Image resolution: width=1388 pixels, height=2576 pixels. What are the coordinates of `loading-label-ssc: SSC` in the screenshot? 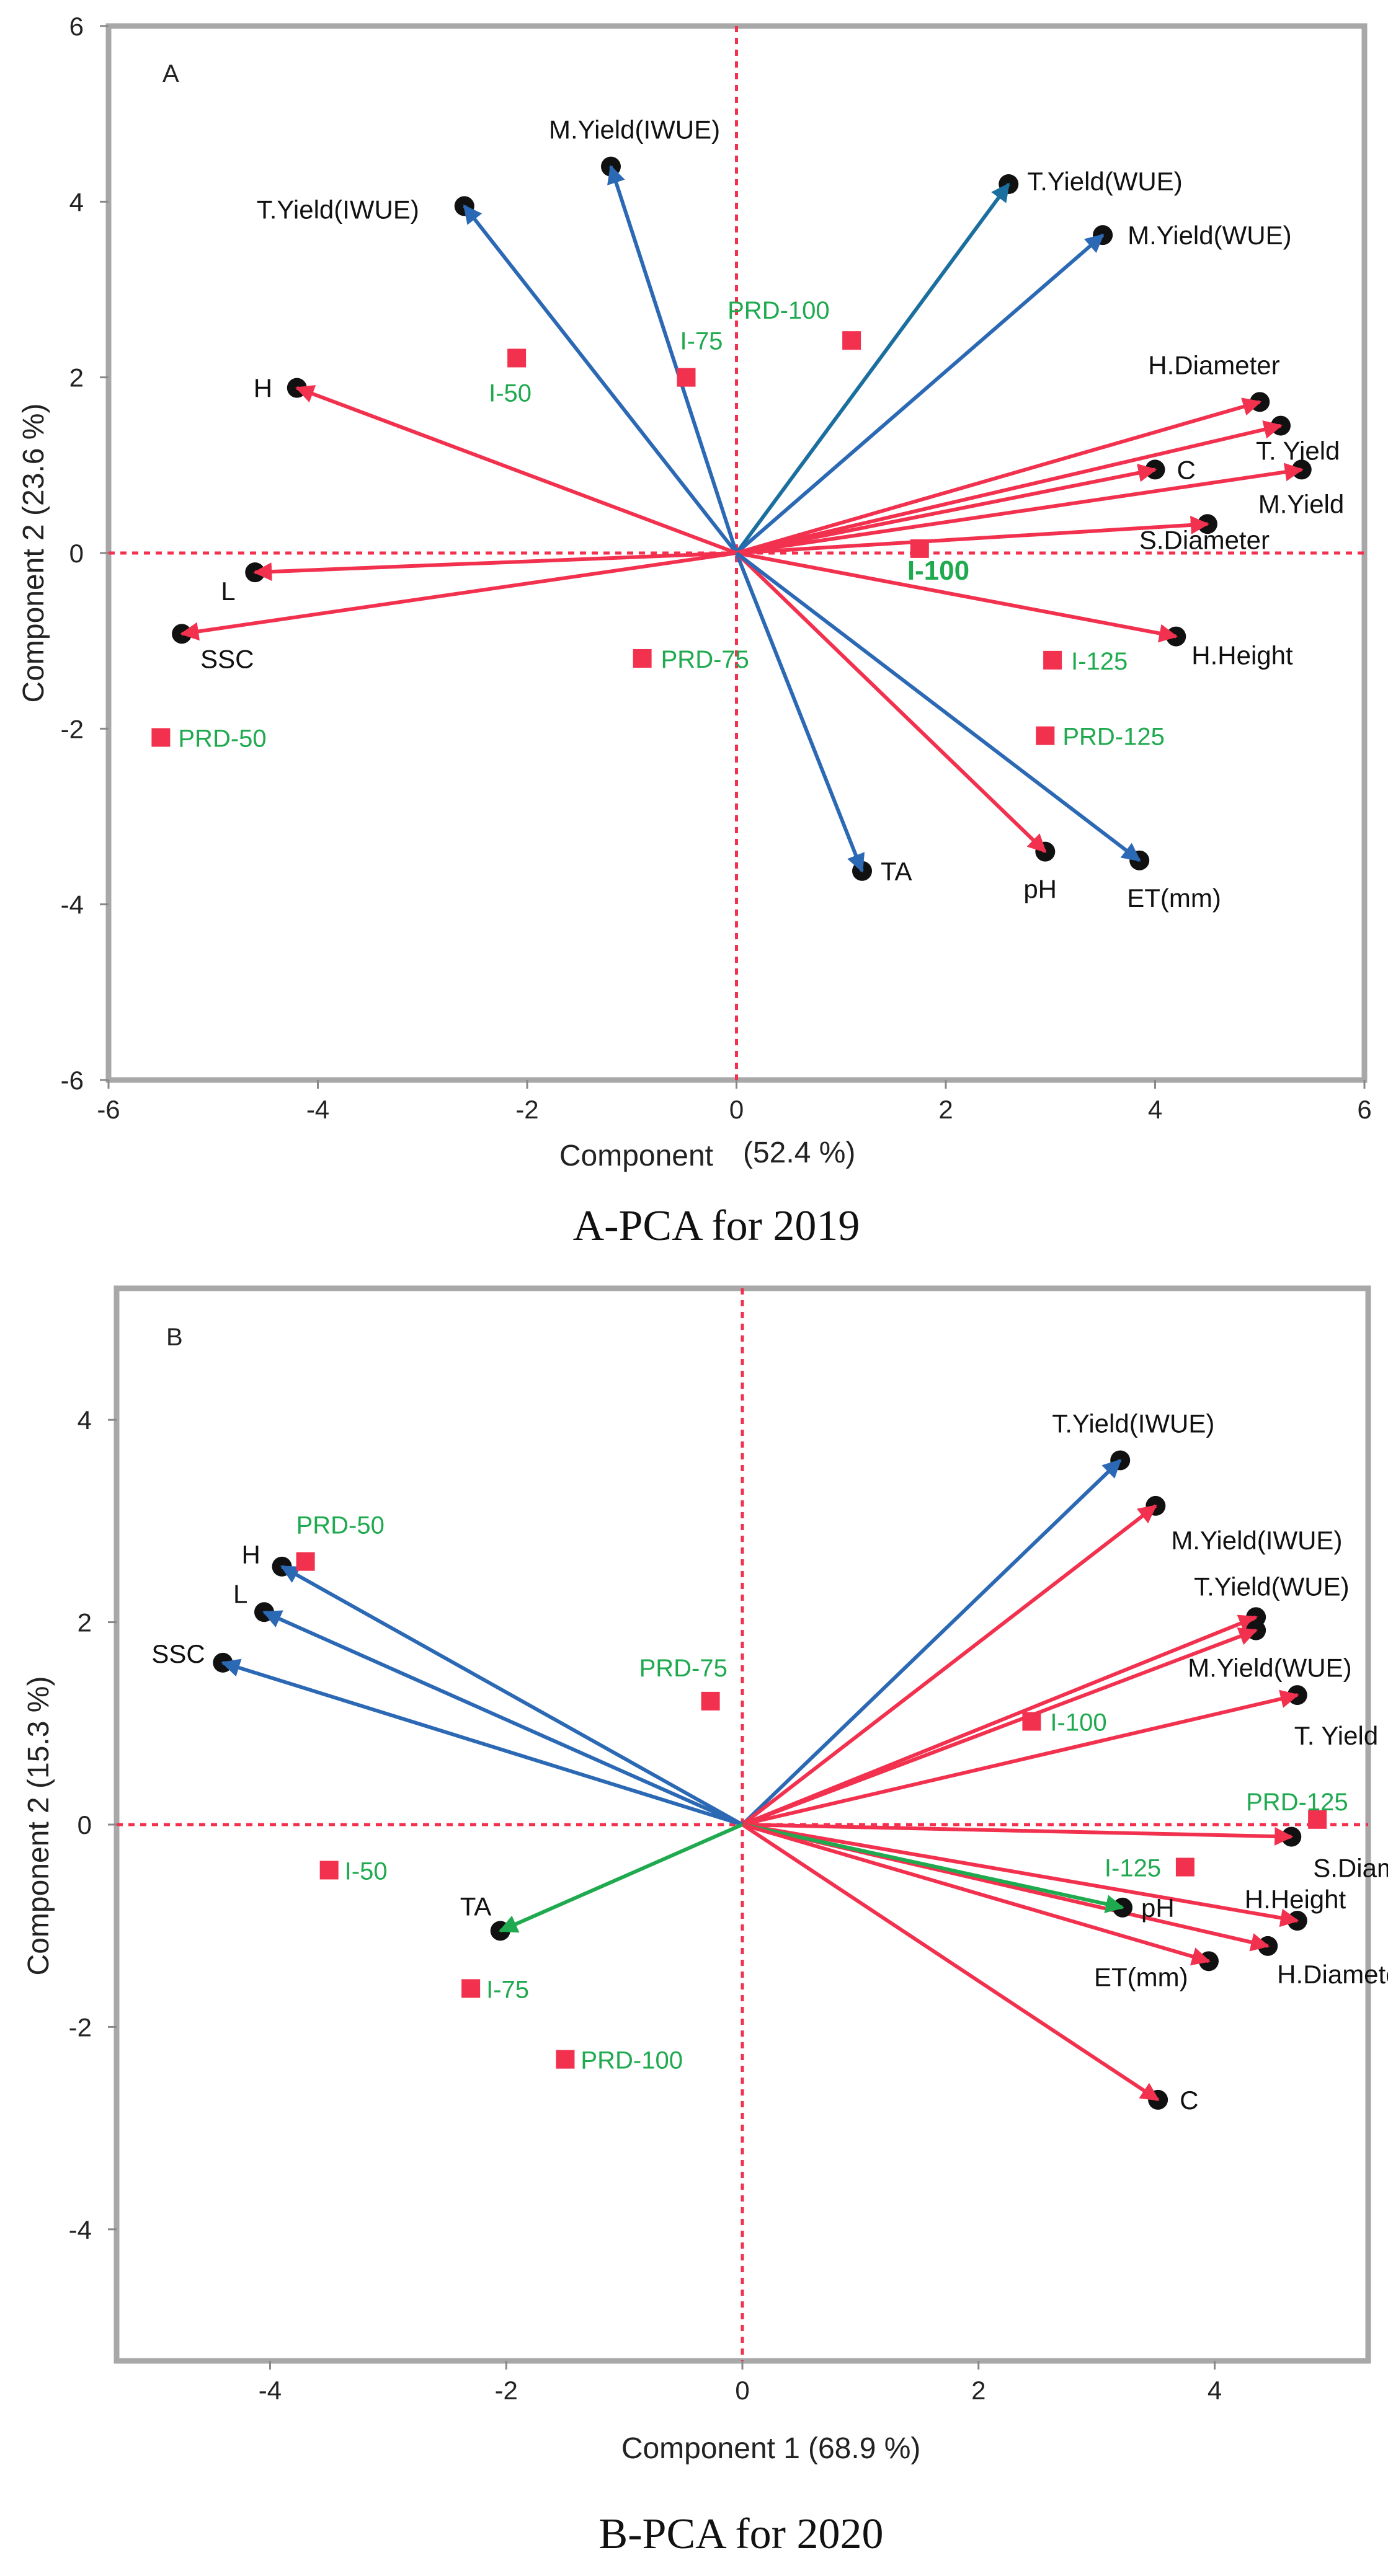 It's located at (227, 658).